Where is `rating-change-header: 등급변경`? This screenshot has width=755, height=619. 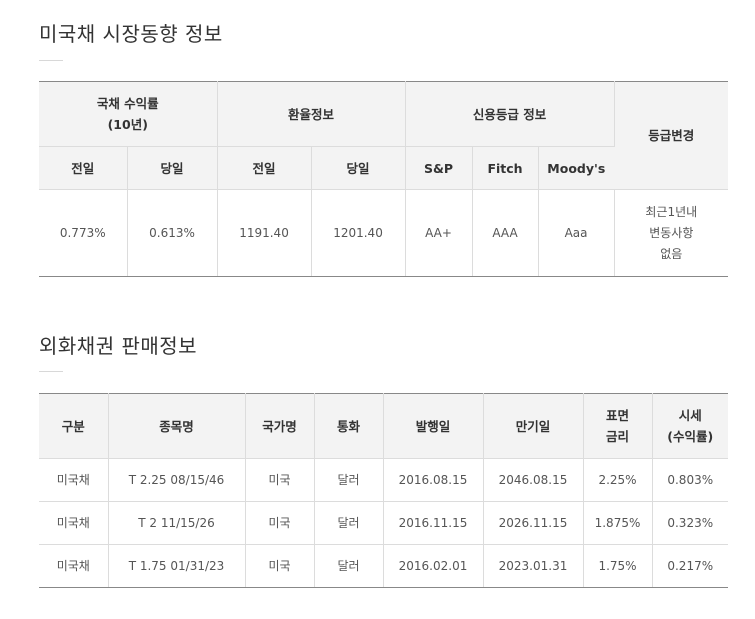
rating-change-header: 등급변경 is located at coordinates (671, 135).